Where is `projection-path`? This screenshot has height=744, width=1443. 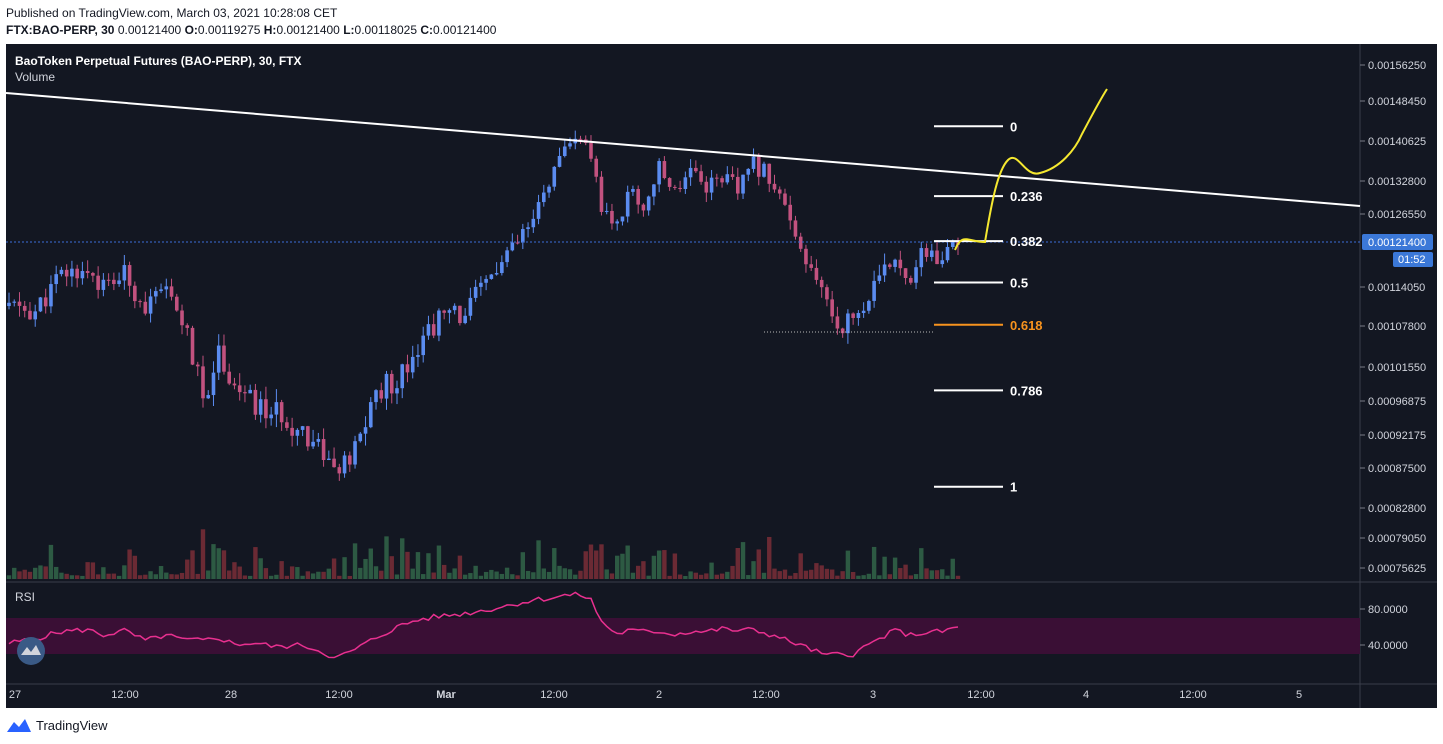 projection-path is located at coordinates (1031, 169).